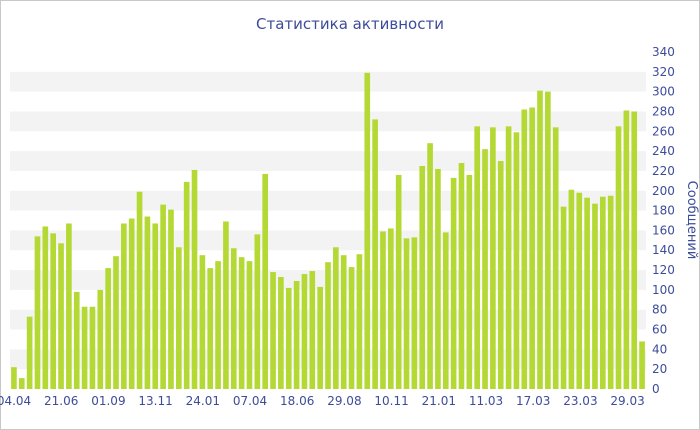 The width and height of the screenshot is (700, 430). Describe the element at coordinates (350, 24) in the screenshot. I see `chart-title: Статистика активности` at that location.